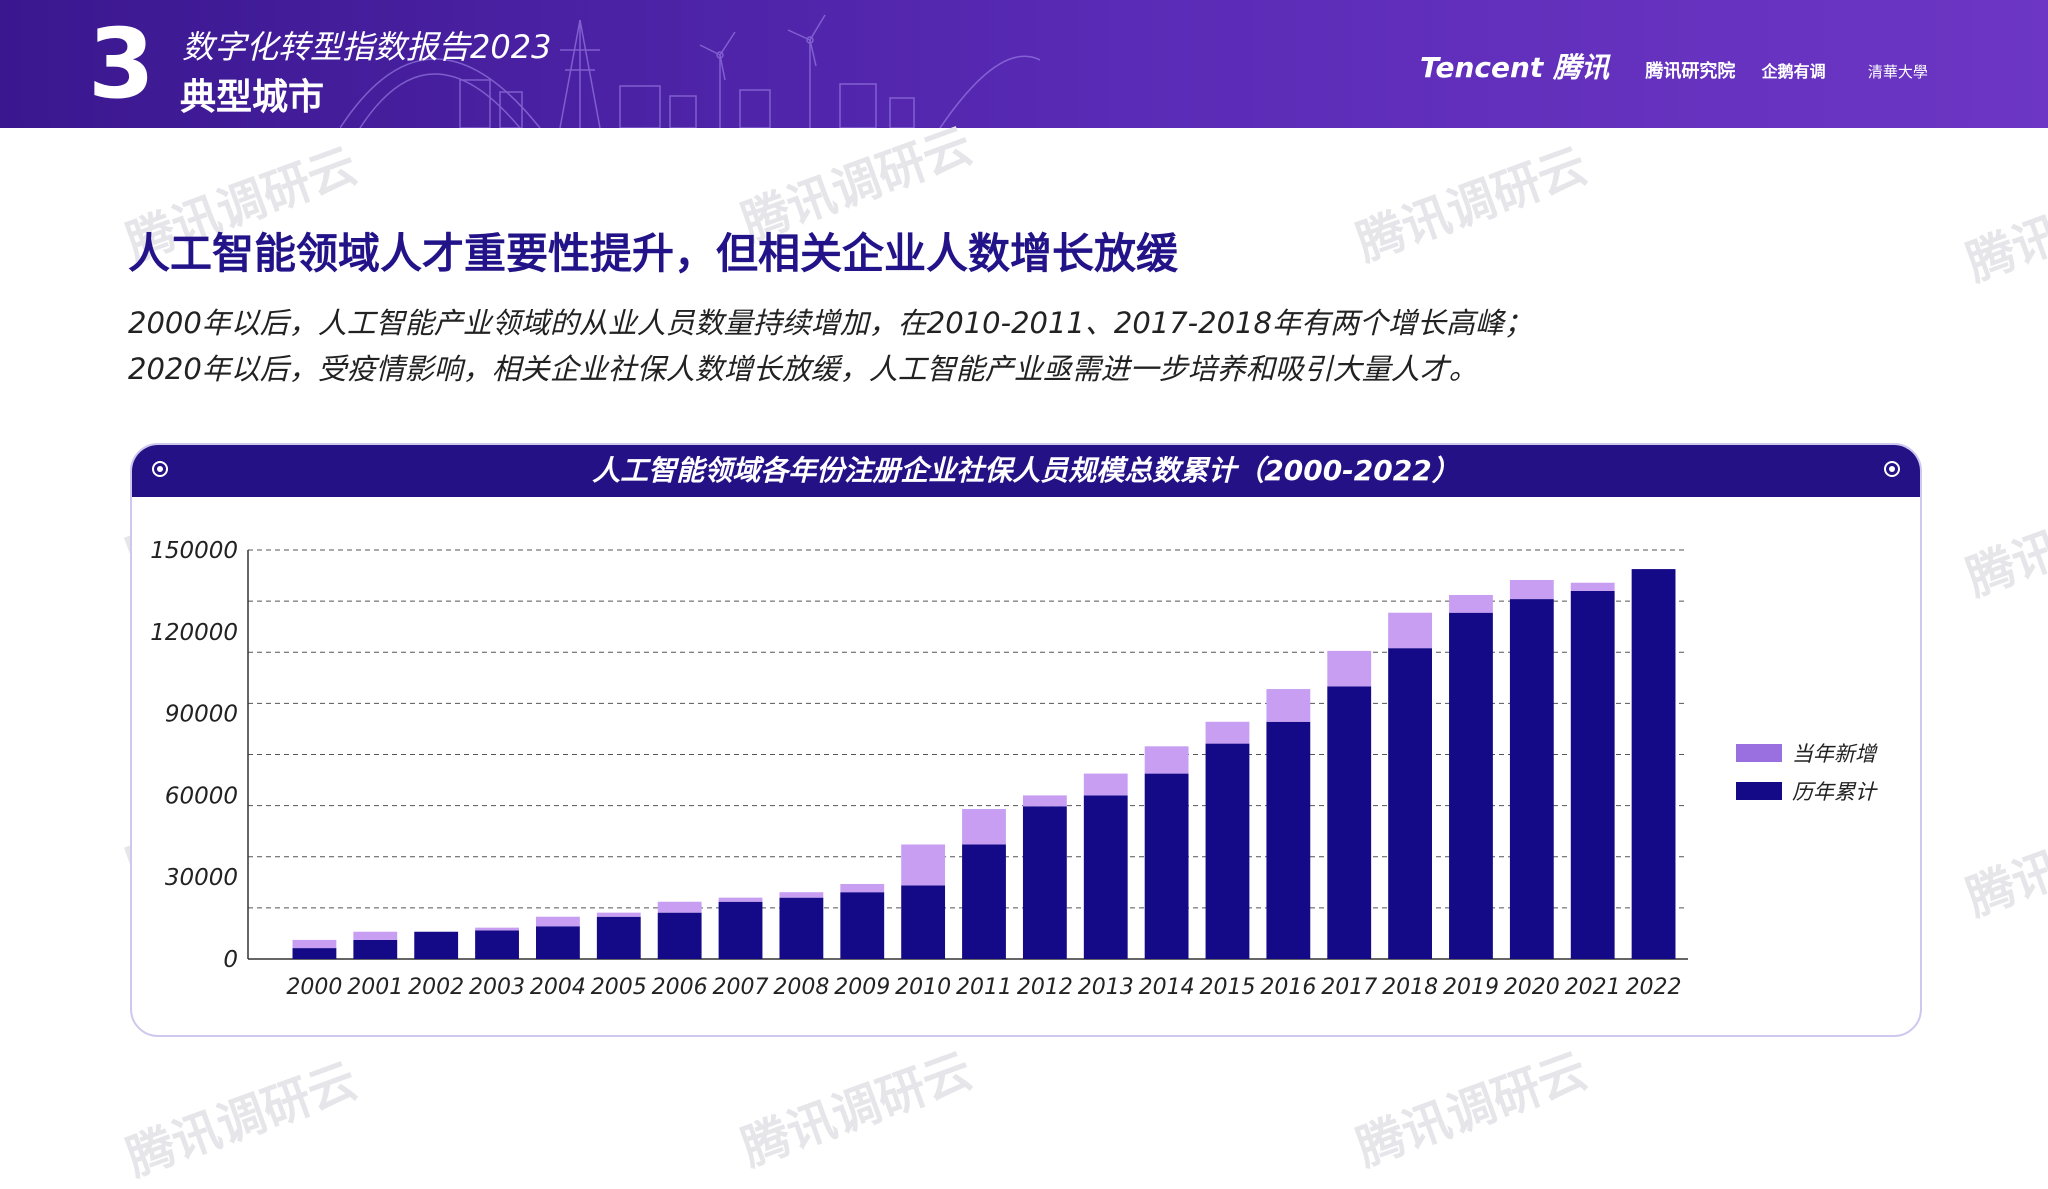 Image resolution: width=2048 pixels, height=1189 pixels. Describe the element at coordinates (375, 949) in the screenshot. I see `bar-cumulative-2001` at that location.